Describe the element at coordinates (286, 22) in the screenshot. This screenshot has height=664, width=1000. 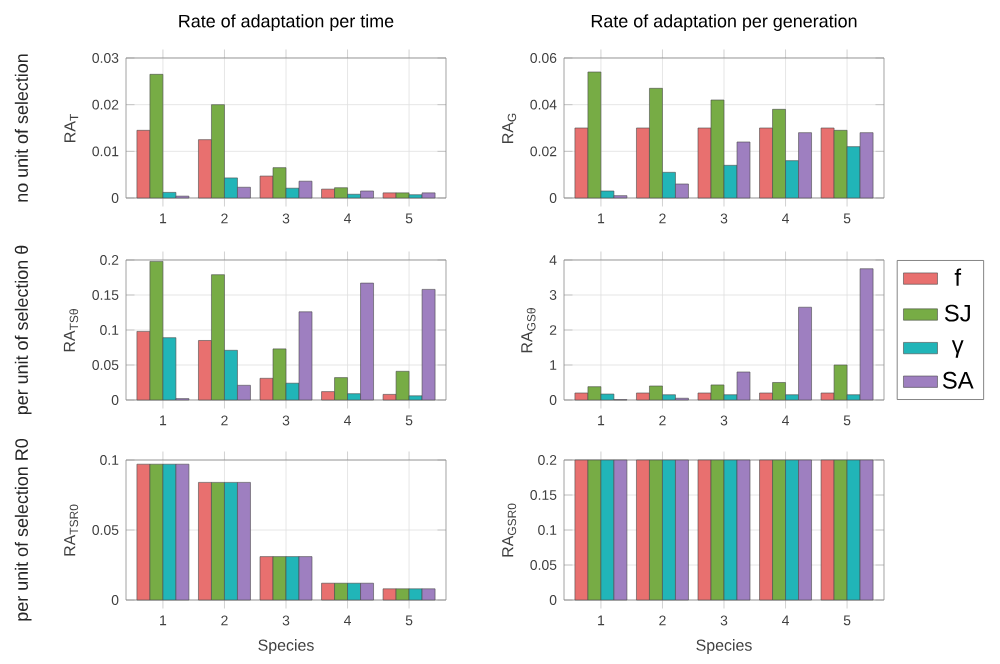
I see `chart-title: Rate of adaptation per time` at that location.